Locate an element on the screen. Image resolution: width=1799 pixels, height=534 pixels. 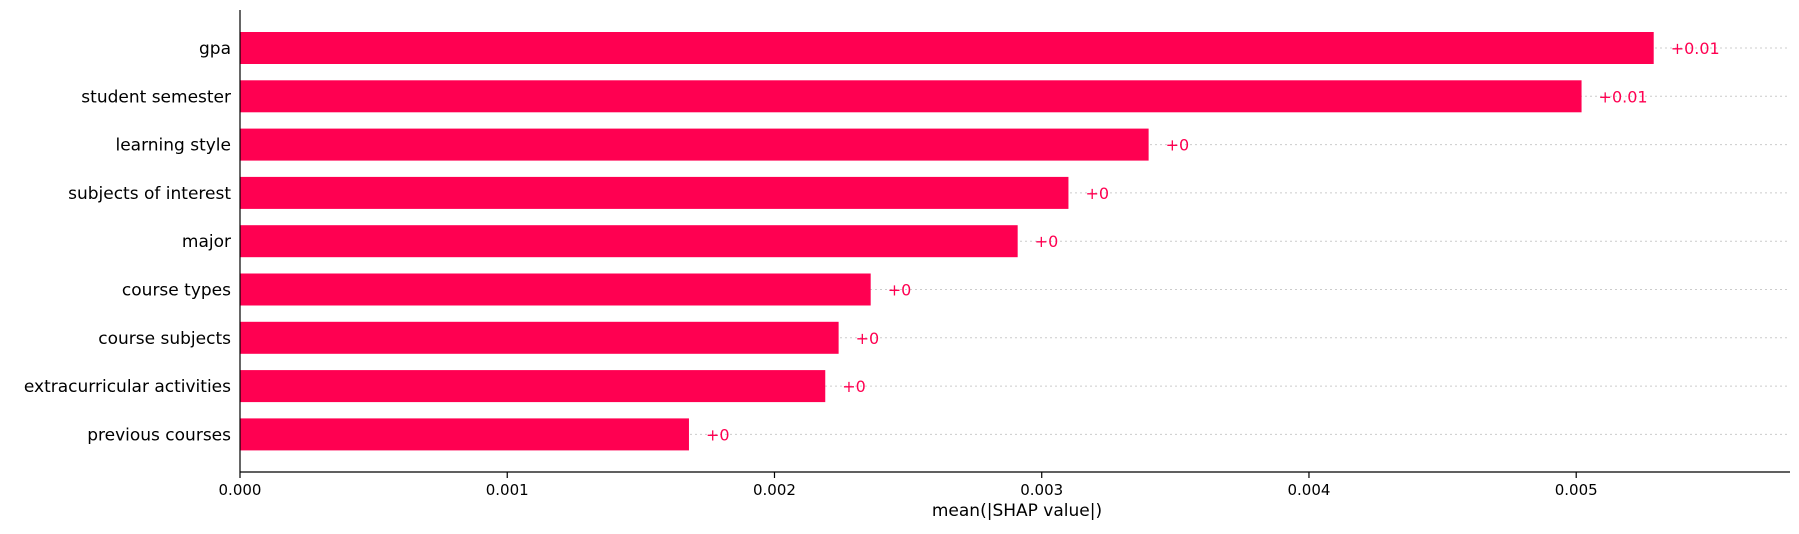
x-tick-label: 0.002 is located at coordinates (774, 490).